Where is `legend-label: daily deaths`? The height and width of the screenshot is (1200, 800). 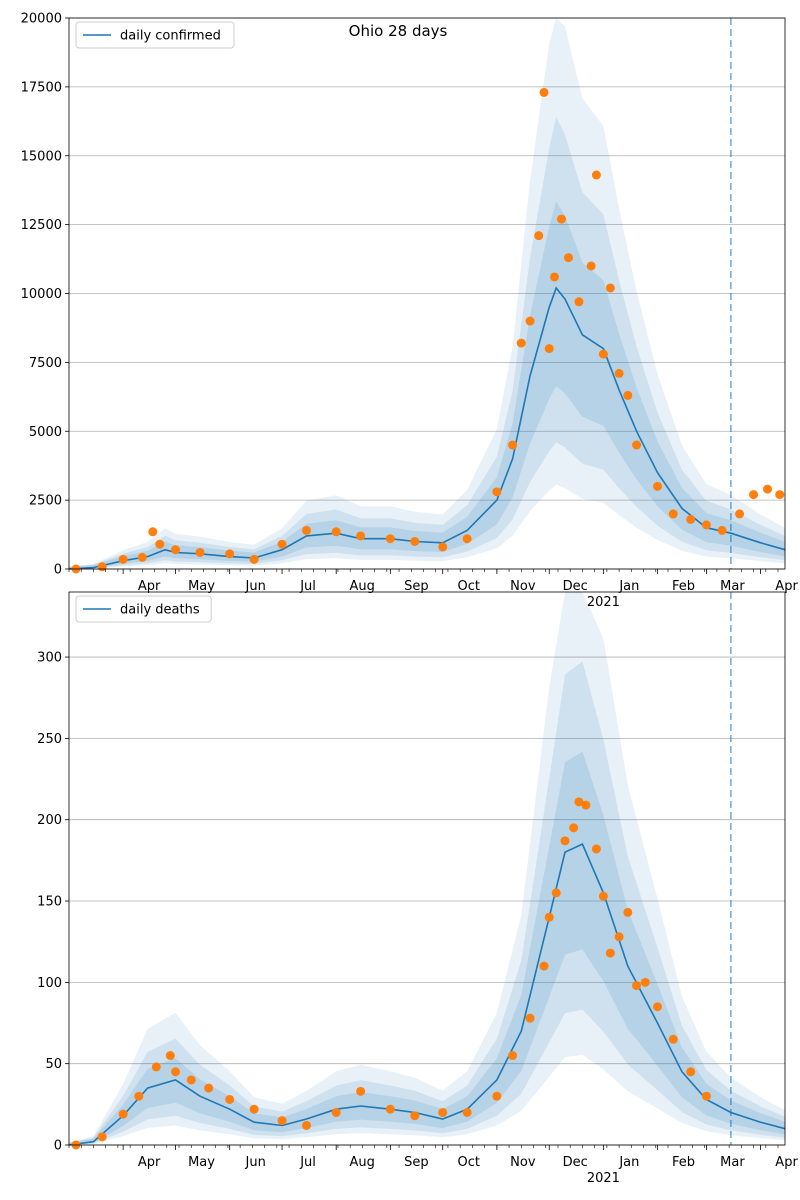 legend-label: daily deaths is located at coordinates (160, 610).